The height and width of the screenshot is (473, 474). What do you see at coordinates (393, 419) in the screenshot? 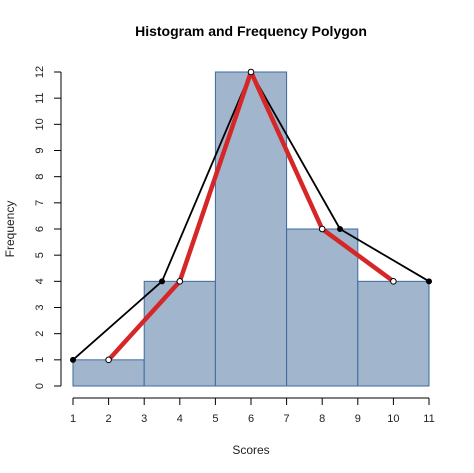
I see `x-tick-label: 10` at bounding box center [393, 419].